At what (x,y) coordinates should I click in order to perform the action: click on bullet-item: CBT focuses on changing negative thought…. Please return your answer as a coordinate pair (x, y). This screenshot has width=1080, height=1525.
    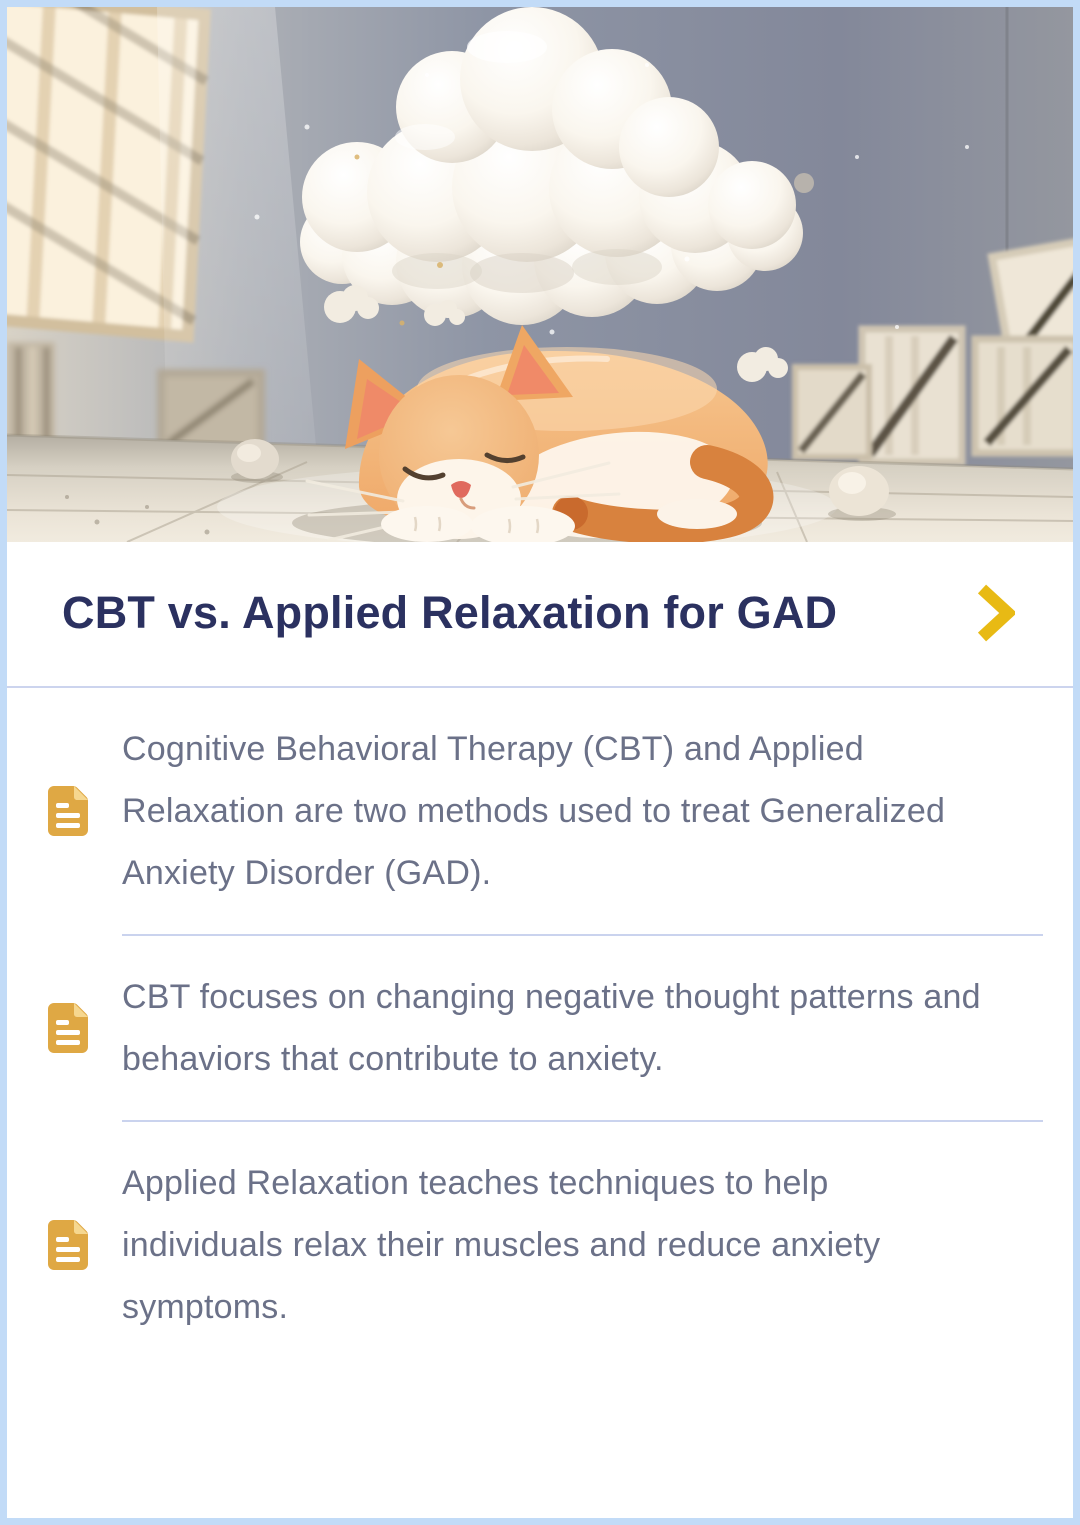
    Looking at the image, I should click on (540, 1028).